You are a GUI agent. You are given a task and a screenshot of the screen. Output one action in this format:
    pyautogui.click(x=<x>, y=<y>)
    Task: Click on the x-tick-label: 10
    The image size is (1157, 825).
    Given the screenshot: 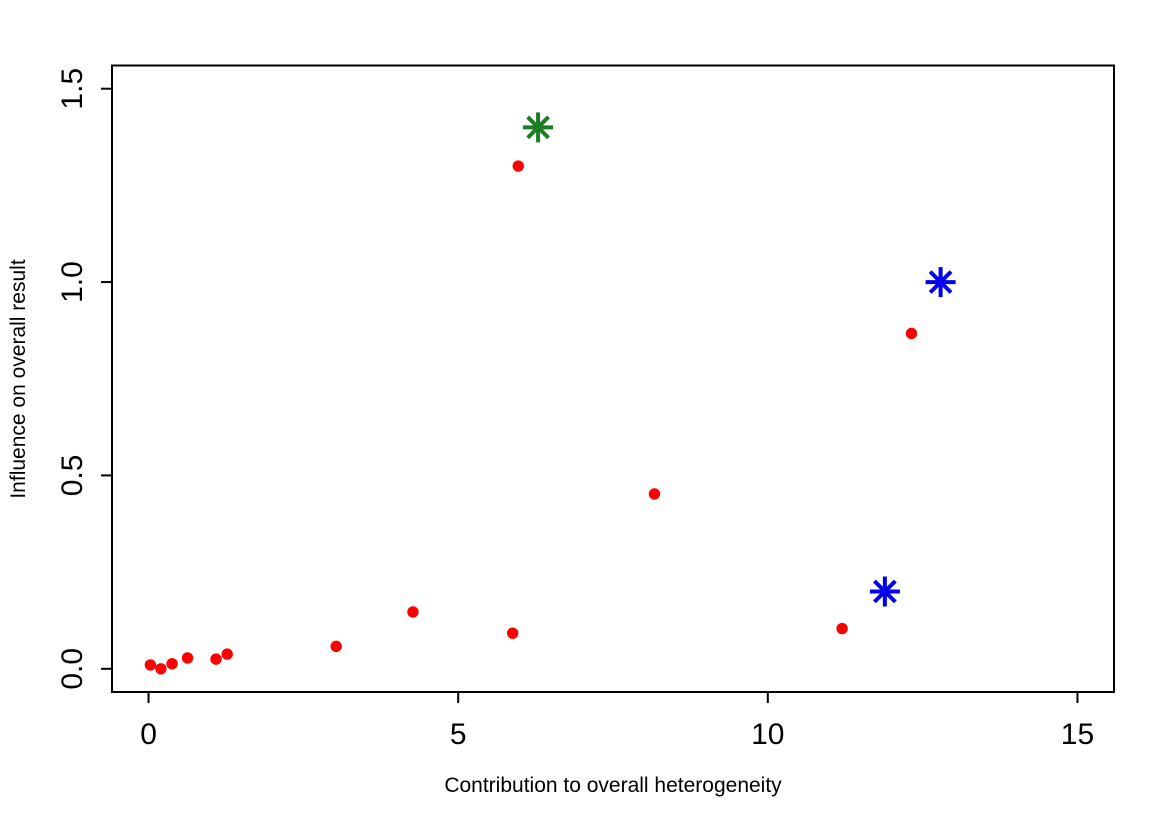 What is the action you would take?
    pyautogui.click(x=767, y=734)
    